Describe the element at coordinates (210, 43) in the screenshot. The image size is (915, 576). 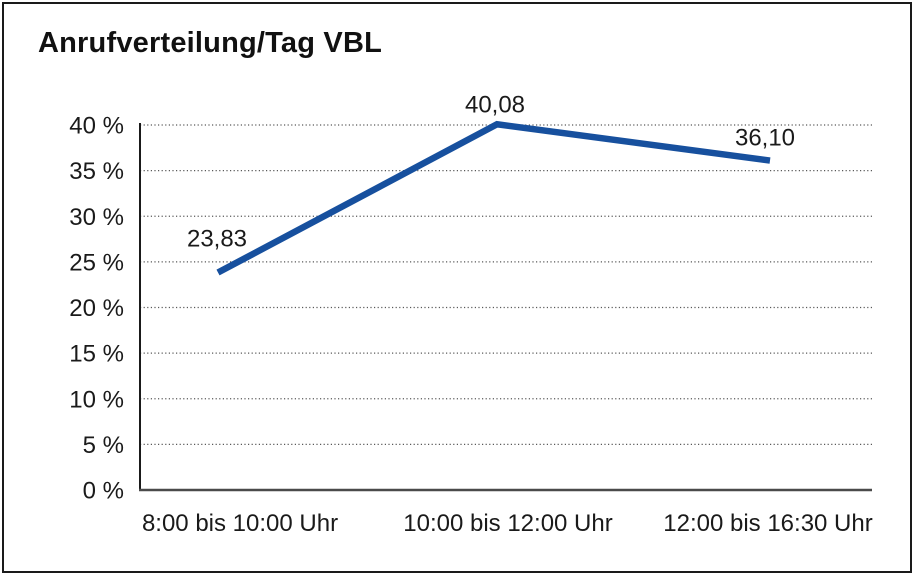
I see `chart-title: Anrufverteilung/Tag VBL` at that location.